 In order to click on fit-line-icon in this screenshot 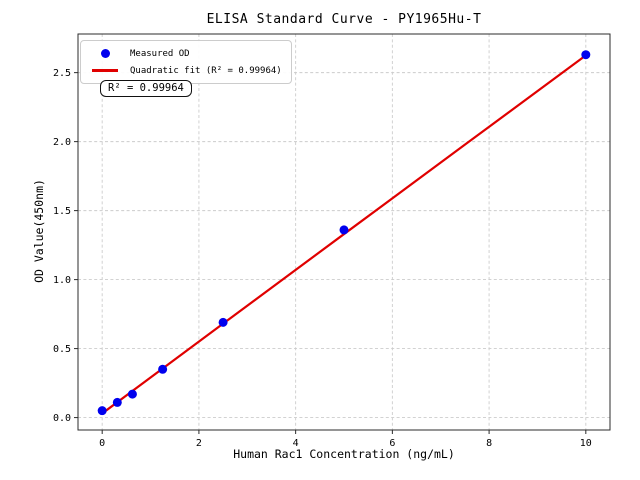, I will do `click(105, 70)`.